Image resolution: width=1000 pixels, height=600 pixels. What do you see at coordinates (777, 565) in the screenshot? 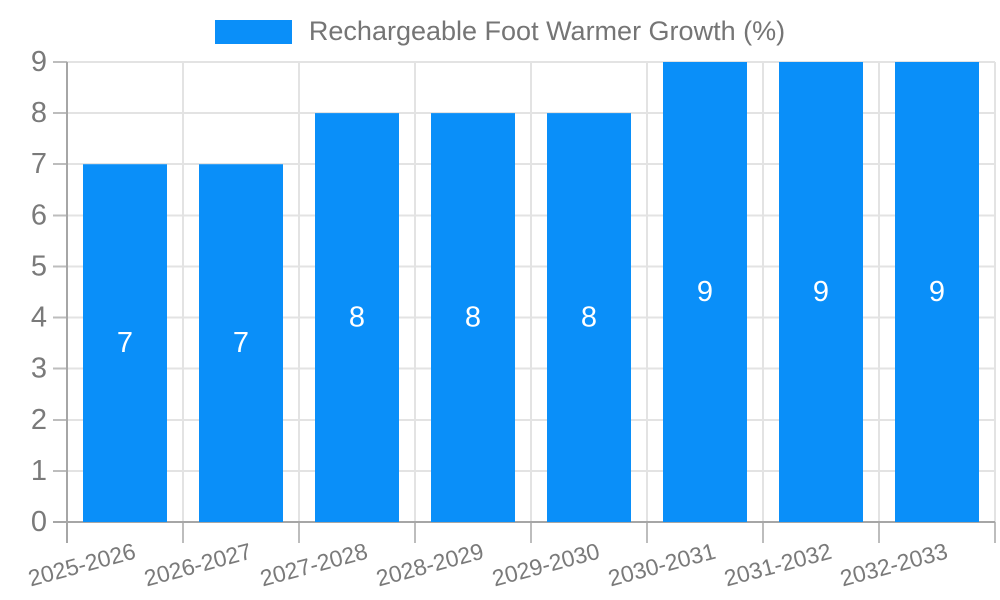
I see `x-tick-label: 2031-2032` at bounding box center [777, 565].